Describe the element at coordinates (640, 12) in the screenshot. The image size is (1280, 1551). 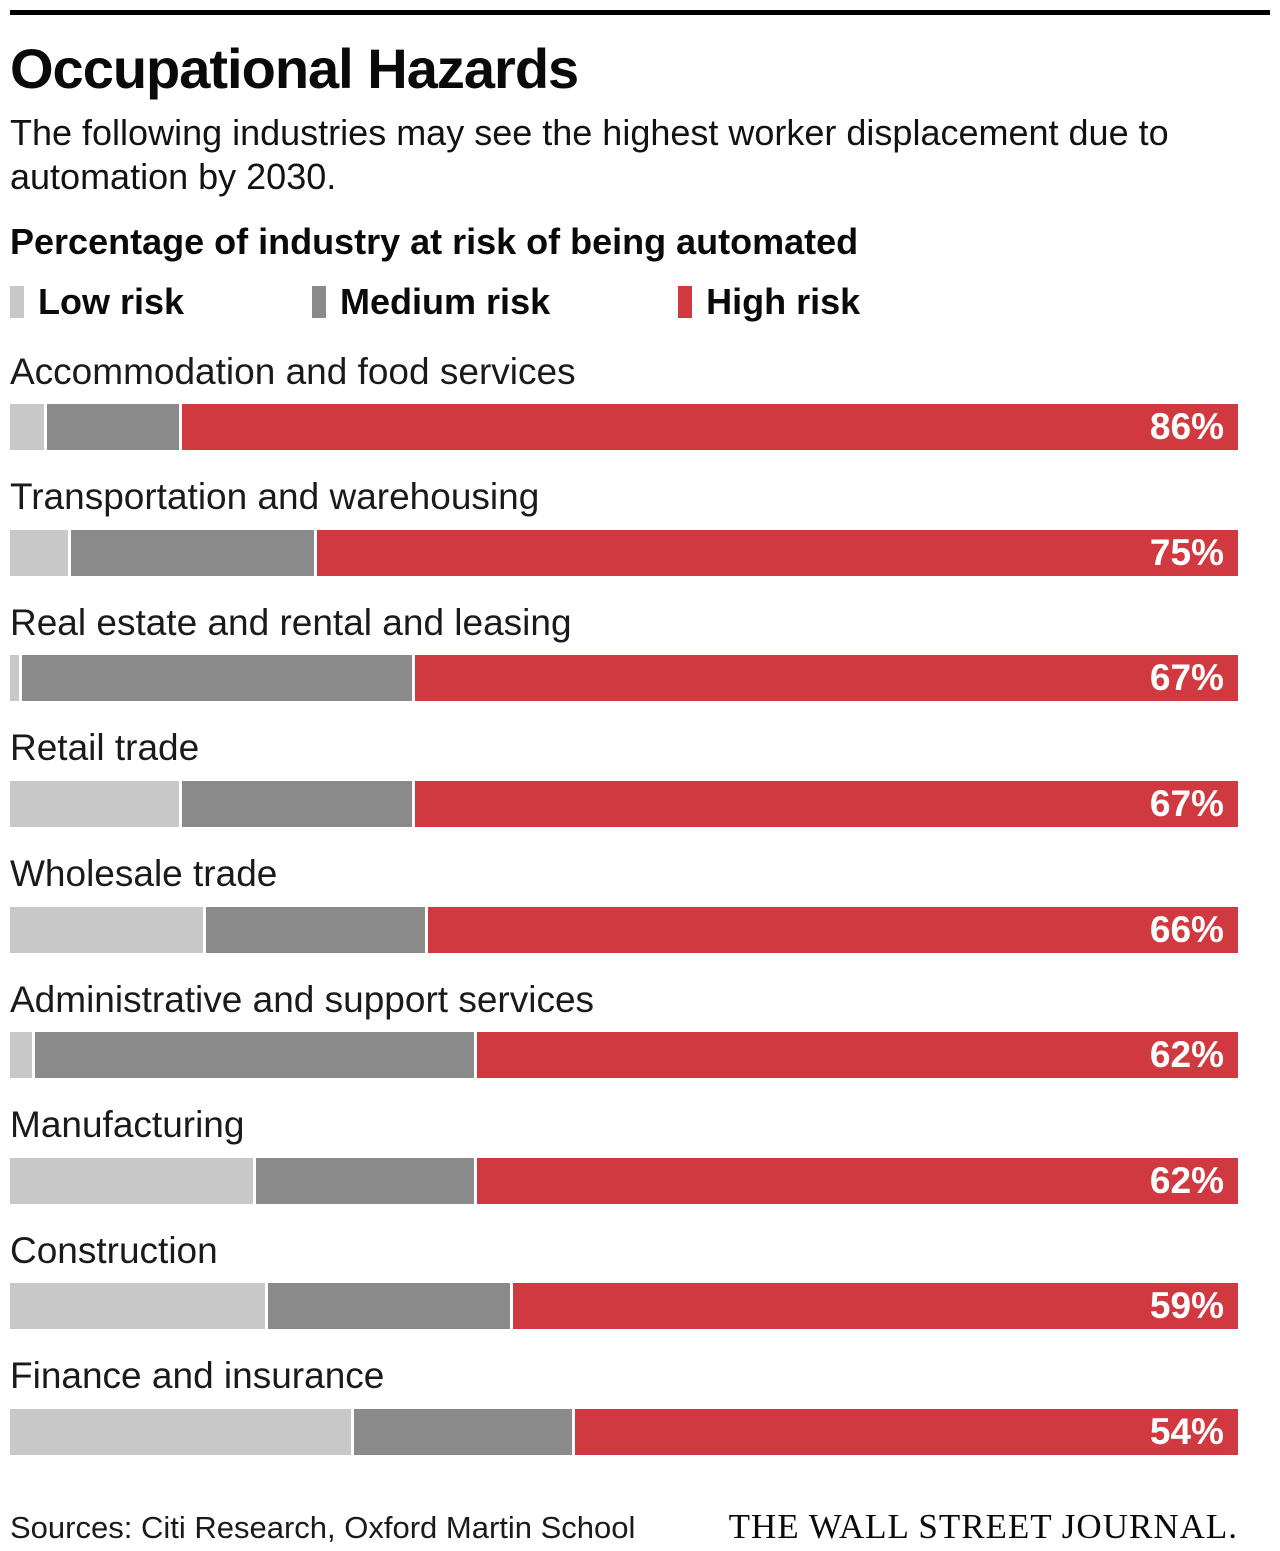
I see `top-rule` at that location.